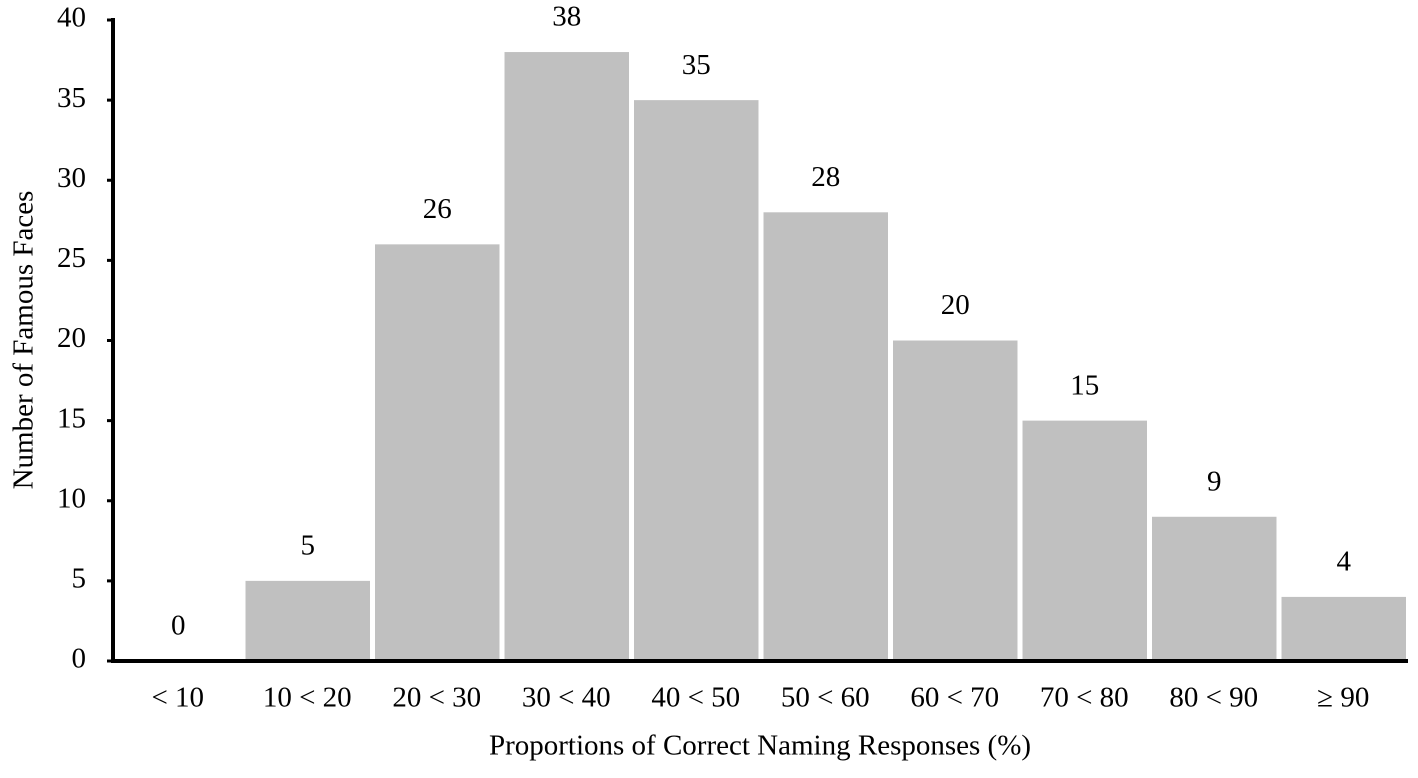  I want to click on data-label: 4, so click(1344, 562).